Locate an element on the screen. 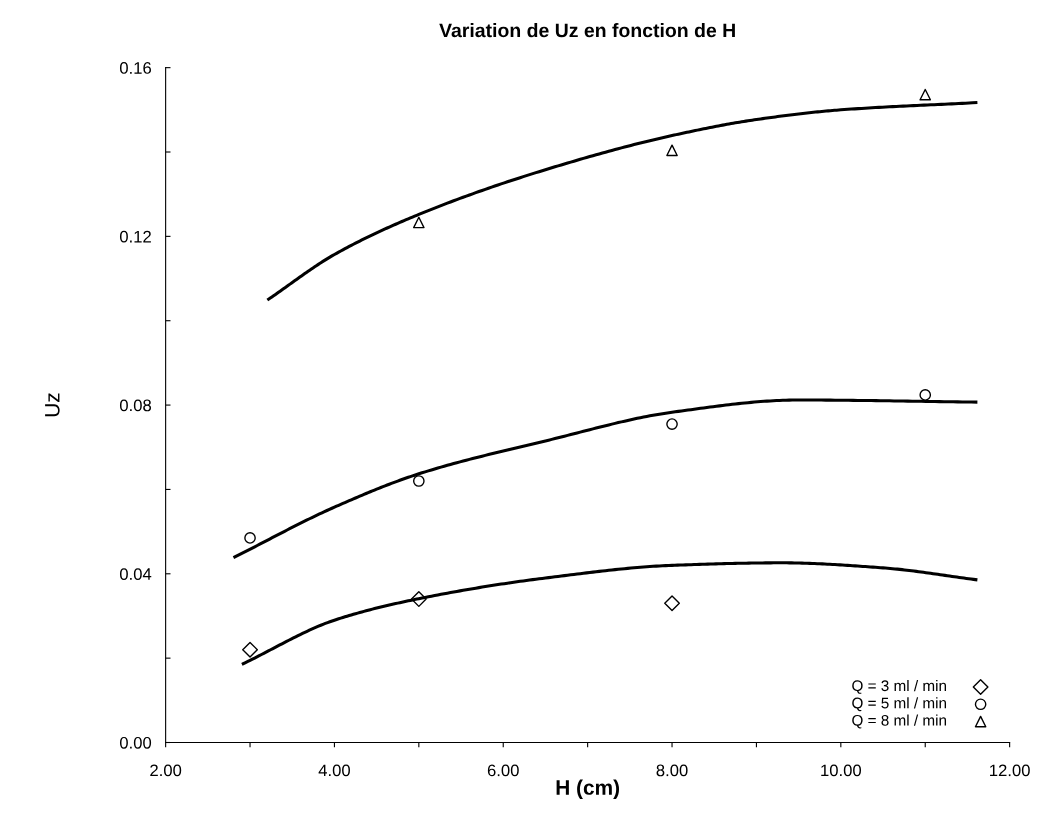 Image resolution: width=1055 pixels, height=825 pixels. legend-label: Q = 5 ml / min is located at coordinates (899, 704).